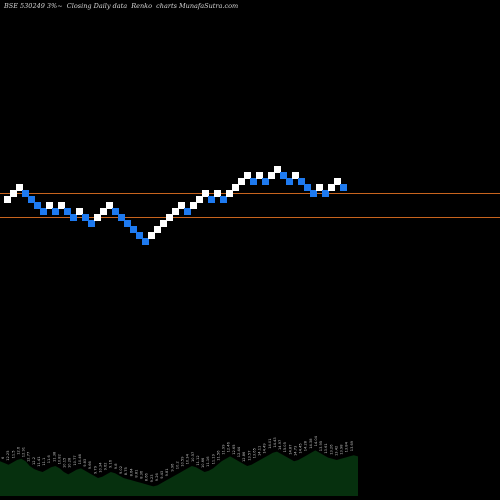 The height and width of the screenshot is (500, 500). I want to click on volume-label: 10.28, so click(70, 462).